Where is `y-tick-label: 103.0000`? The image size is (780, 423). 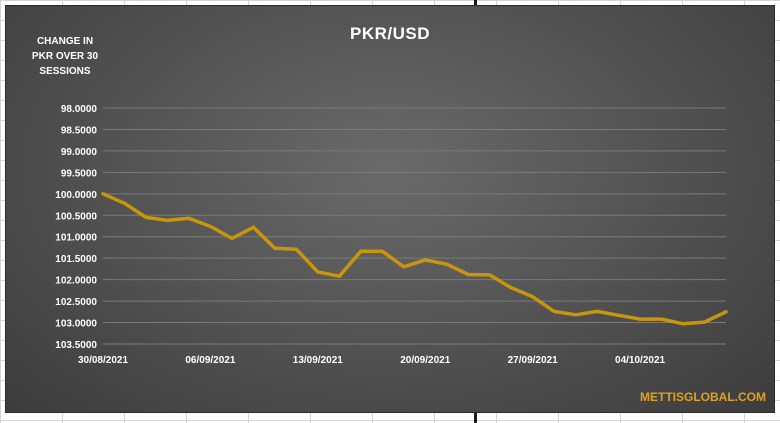
y-tick-label: 103.0000 is located at coordinates (76, 324).